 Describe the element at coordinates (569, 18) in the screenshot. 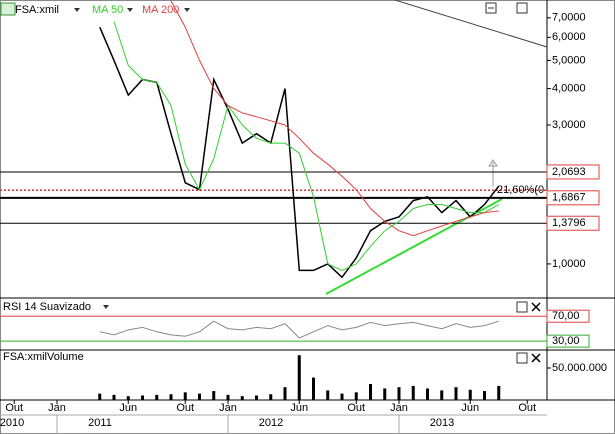

I see `y-tick-label: 7,0000` at that location.